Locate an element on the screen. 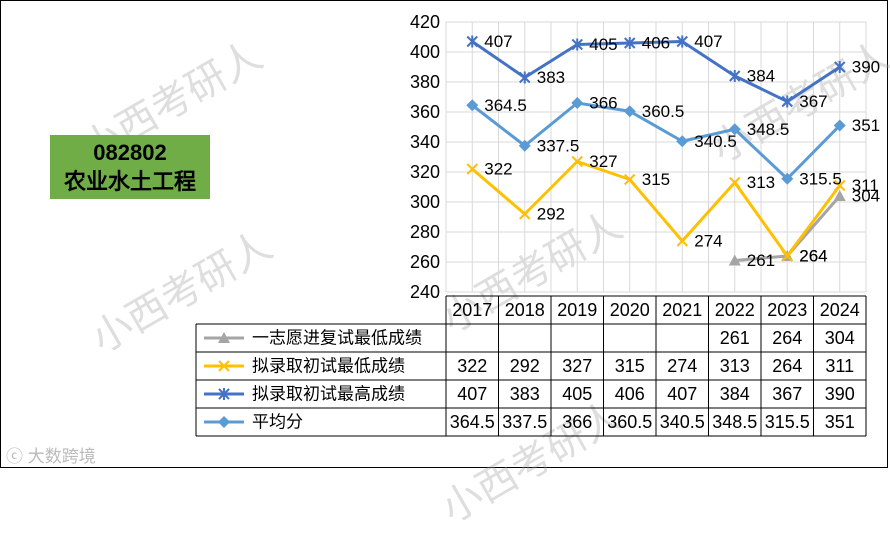  data-label: 360.5 is located at coordinates (663, 111).